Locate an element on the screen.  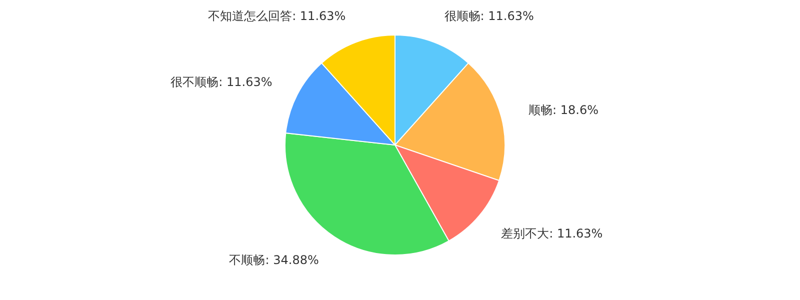
slice-label: 差别不大: 11.63% is located at coordinates (552, 233).